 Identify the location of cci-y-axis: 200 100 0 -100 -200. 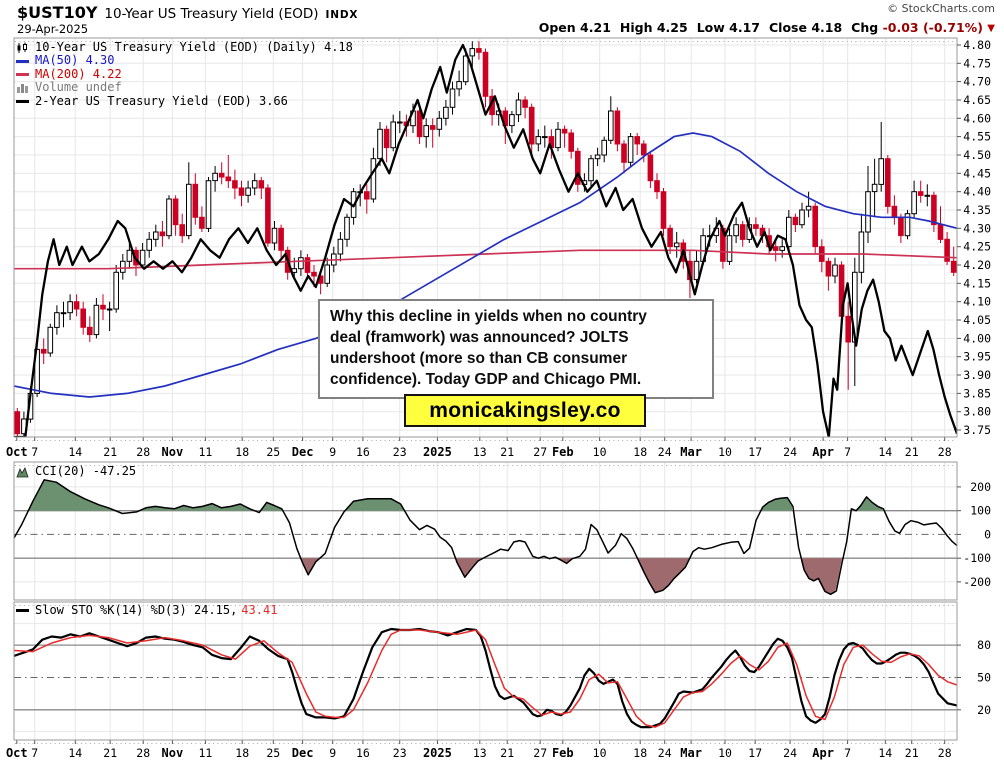
(974, 534).